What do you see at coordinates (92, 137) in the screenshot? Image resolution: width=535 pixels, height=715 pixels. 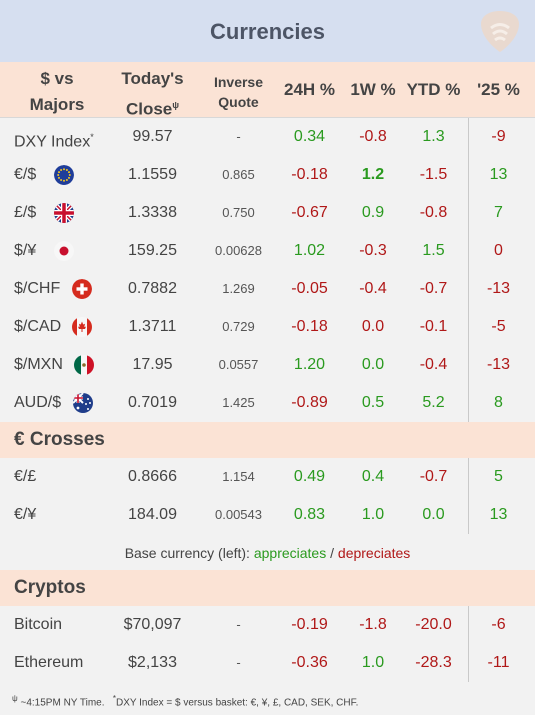 I see `dxy-marker: *` at bounding box center [92, 137].